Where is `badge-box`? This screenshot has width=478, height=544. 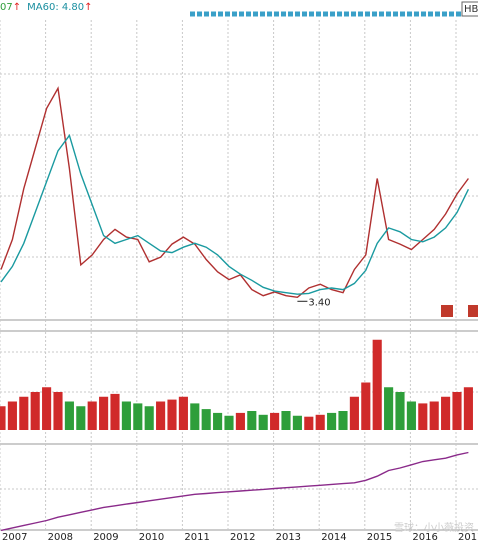 badge-box is located at coordinates (469, 9).